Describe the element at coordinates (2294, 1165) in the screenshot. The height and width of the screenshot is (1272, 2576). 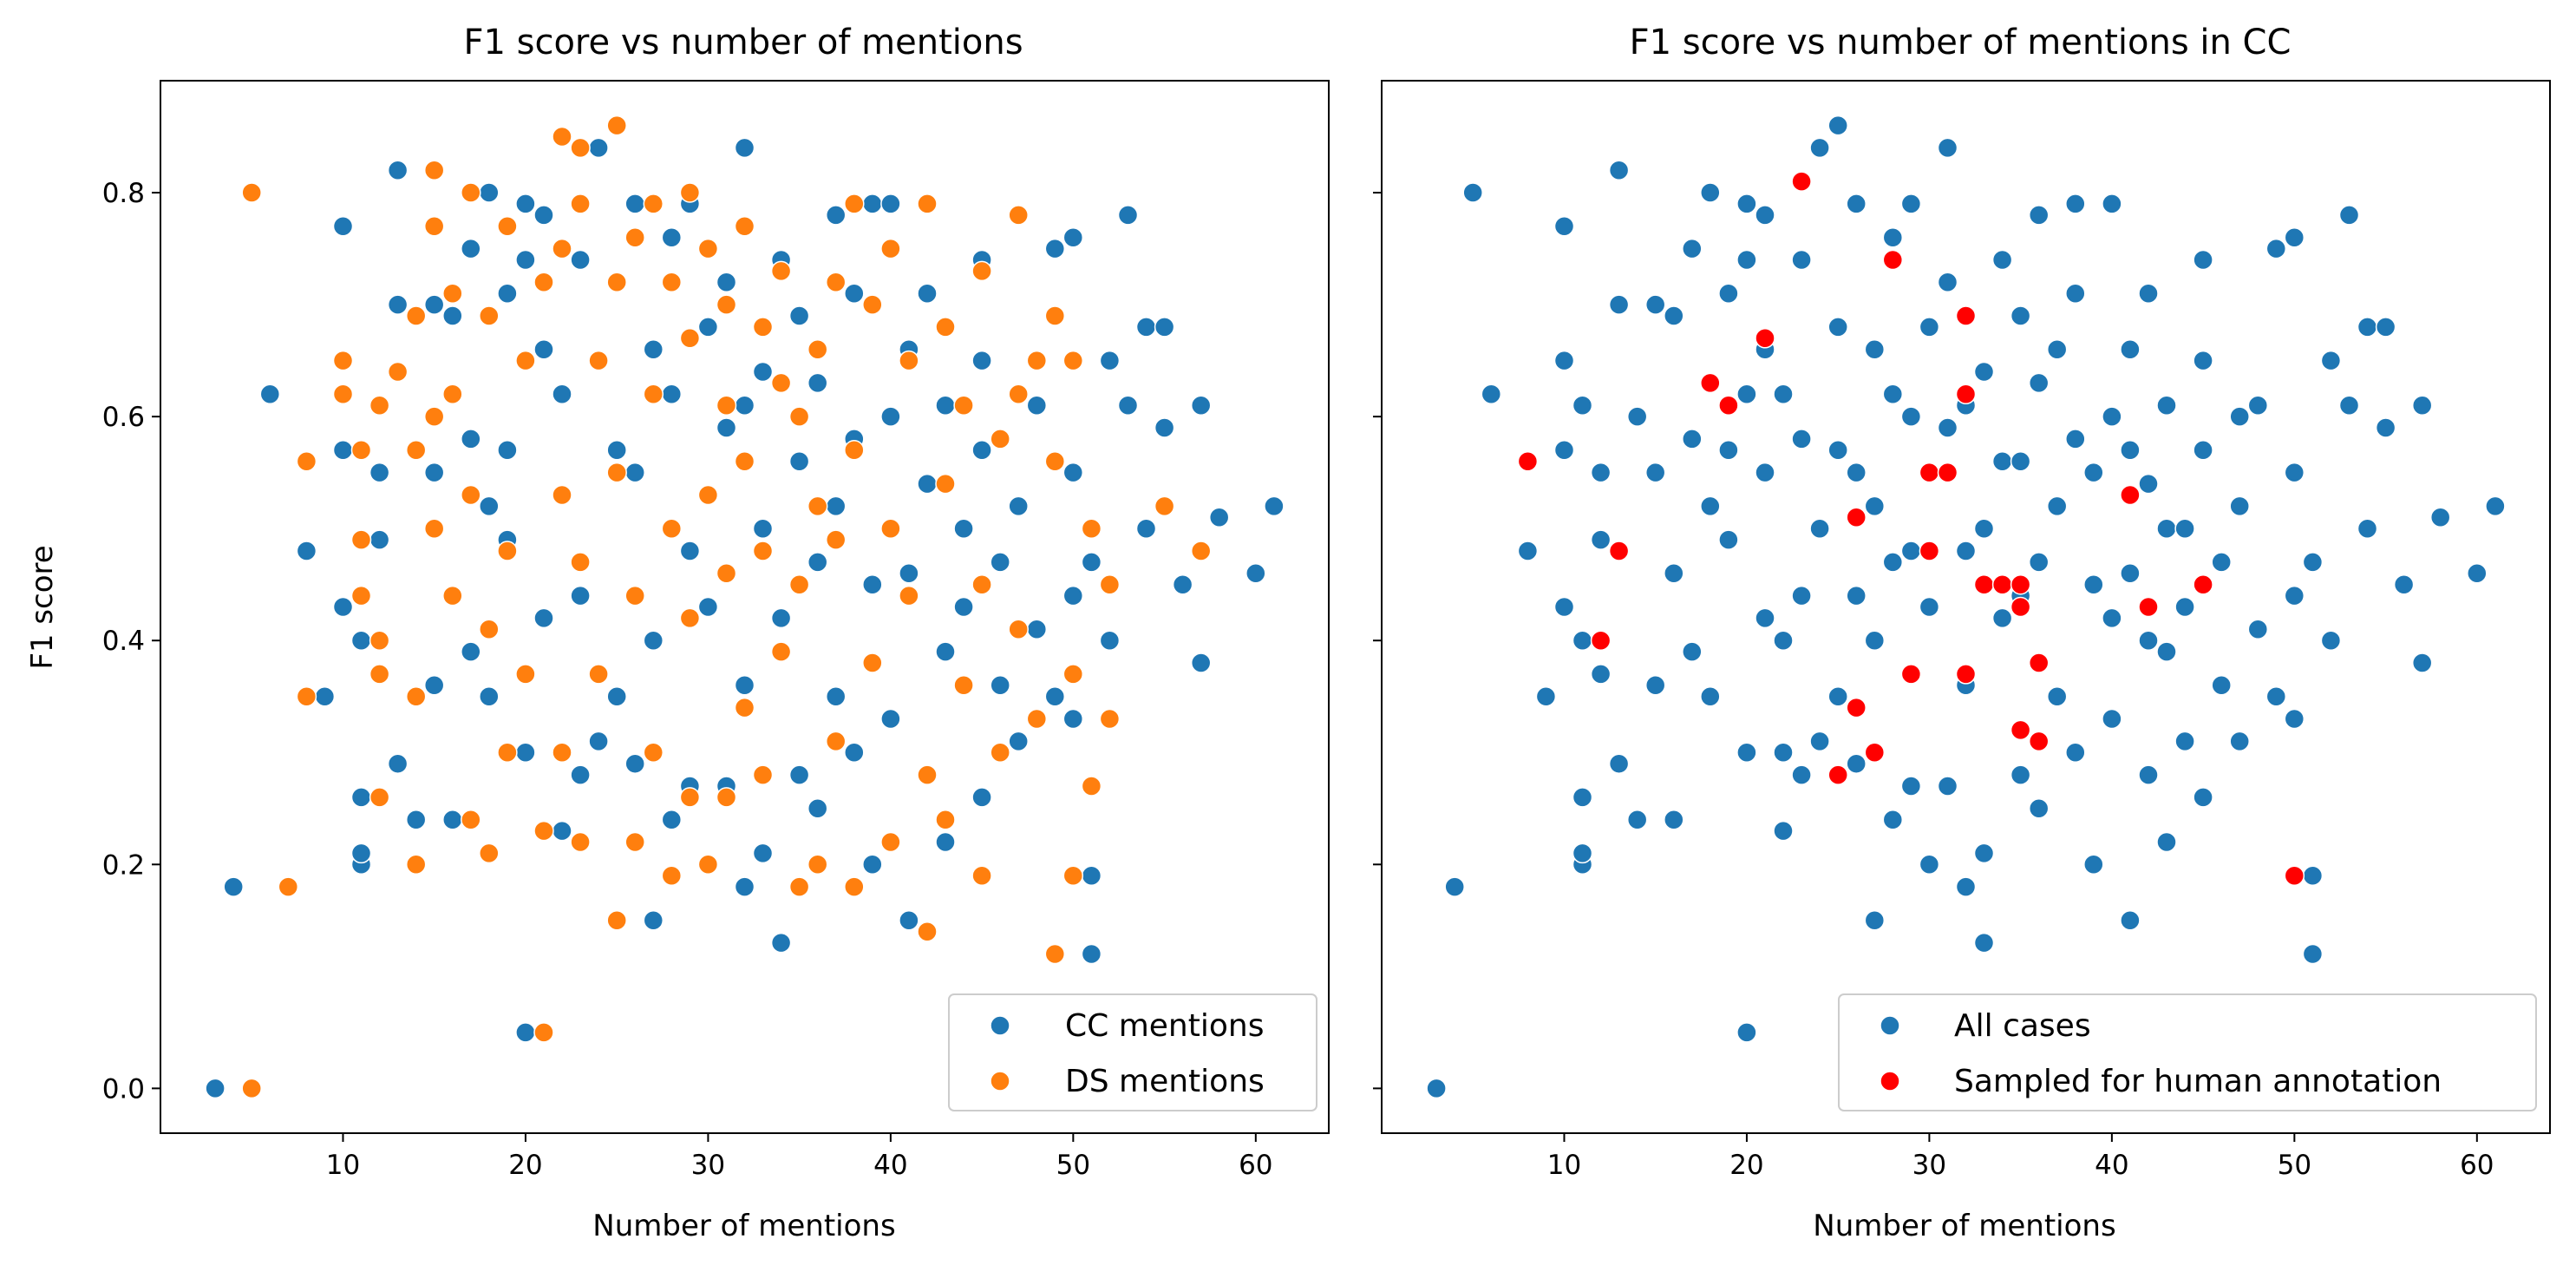
I see `right-x-tick-label-50: 50` at that location.